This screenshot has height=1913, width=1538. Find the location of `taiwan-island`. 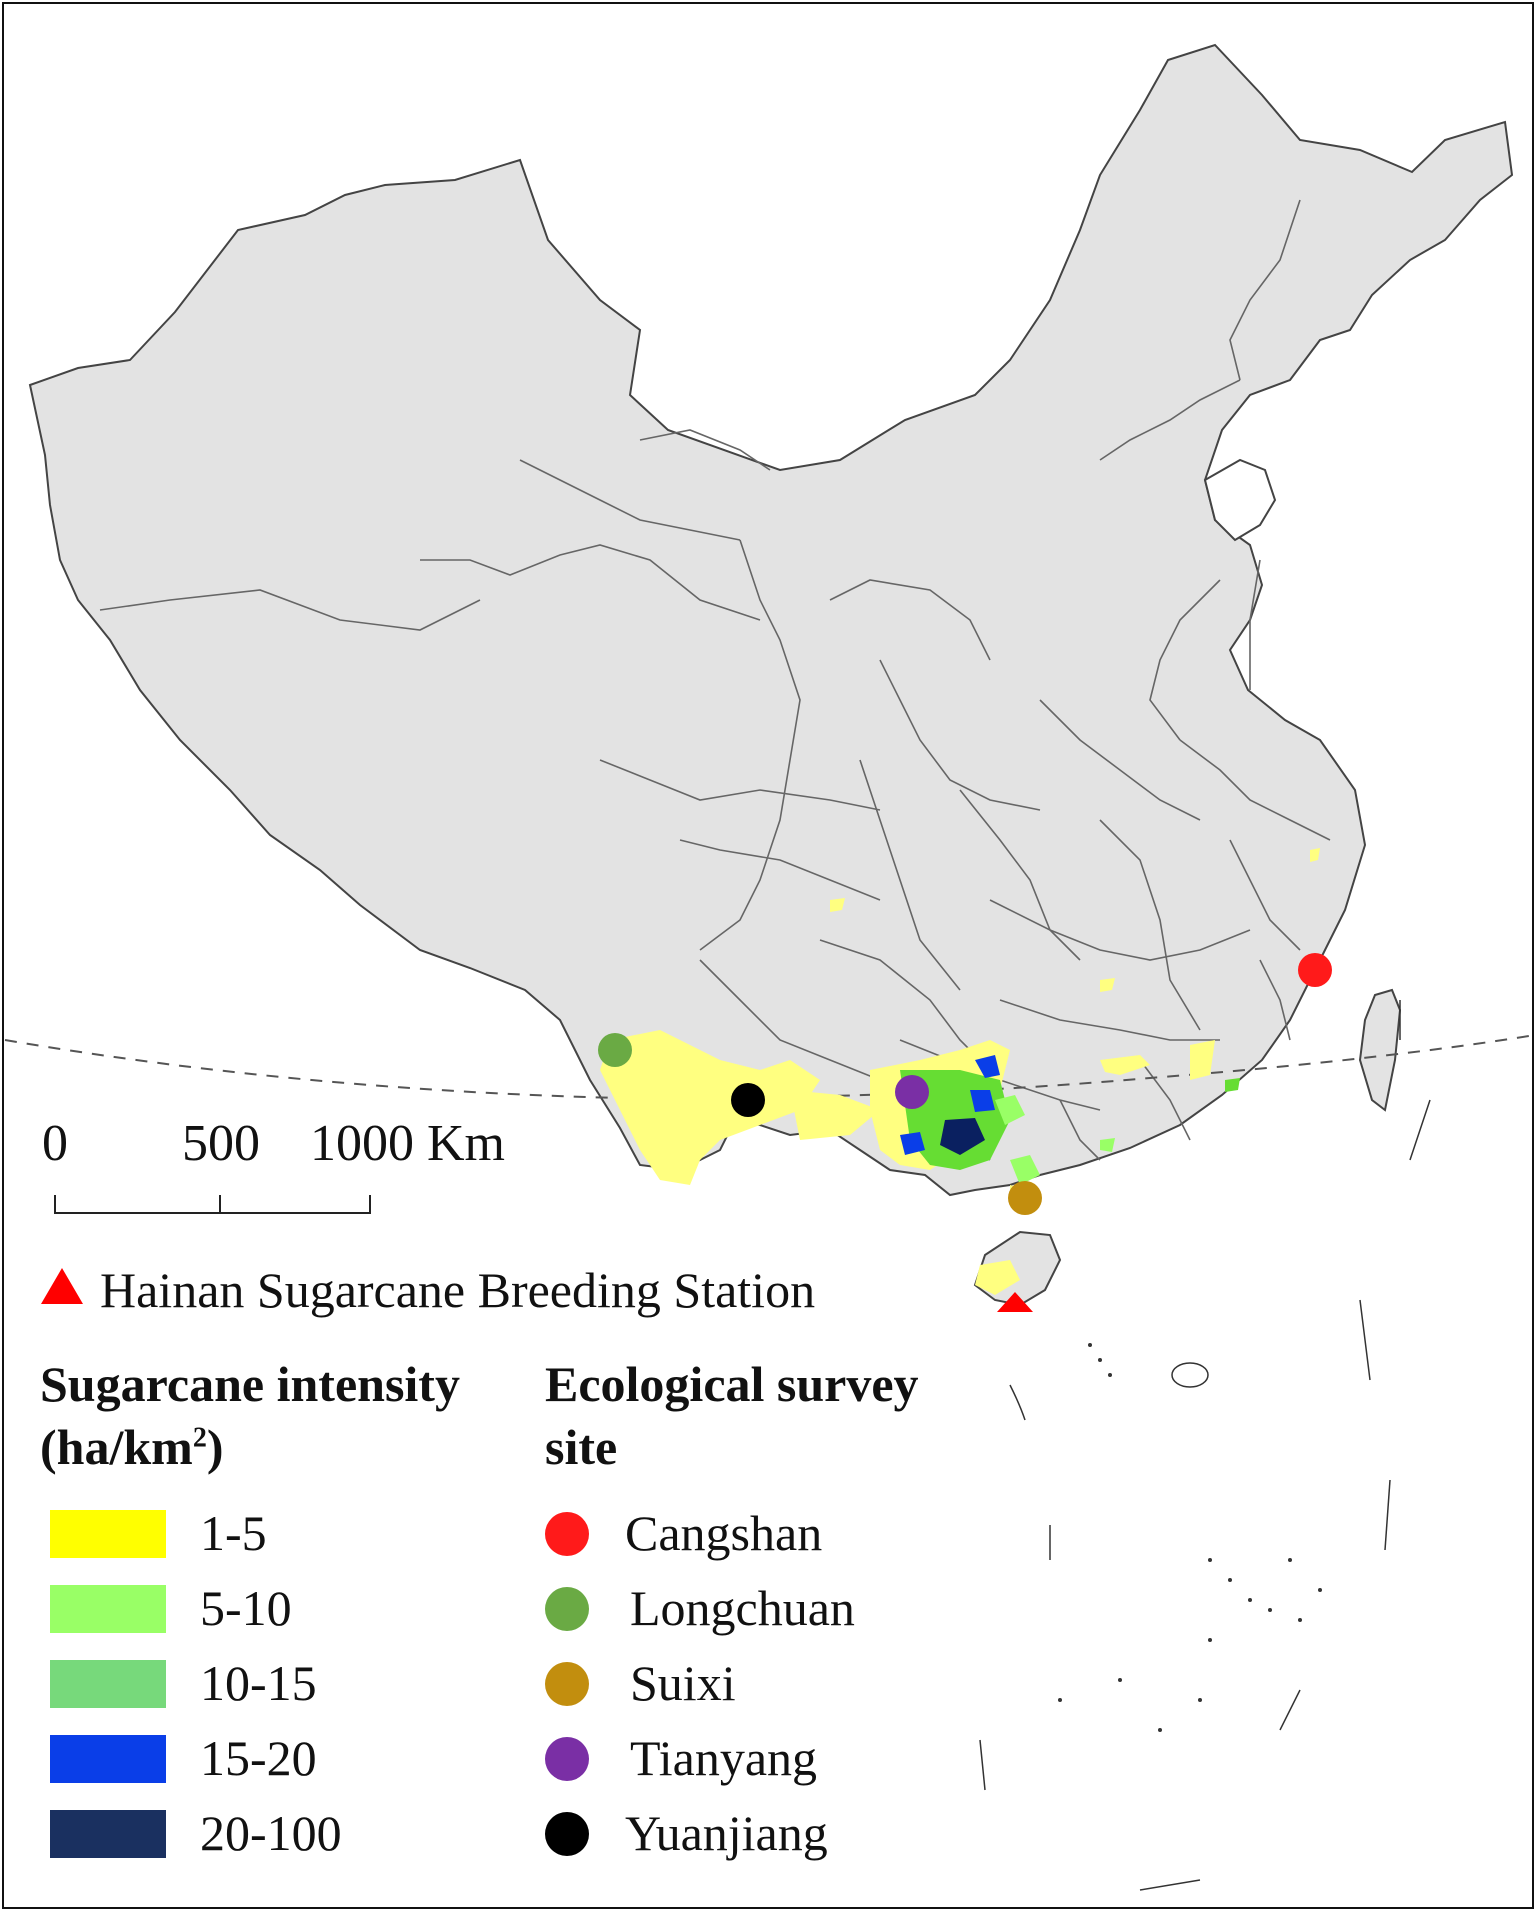

taiwan-island is located at coordinates (1380, 1050).